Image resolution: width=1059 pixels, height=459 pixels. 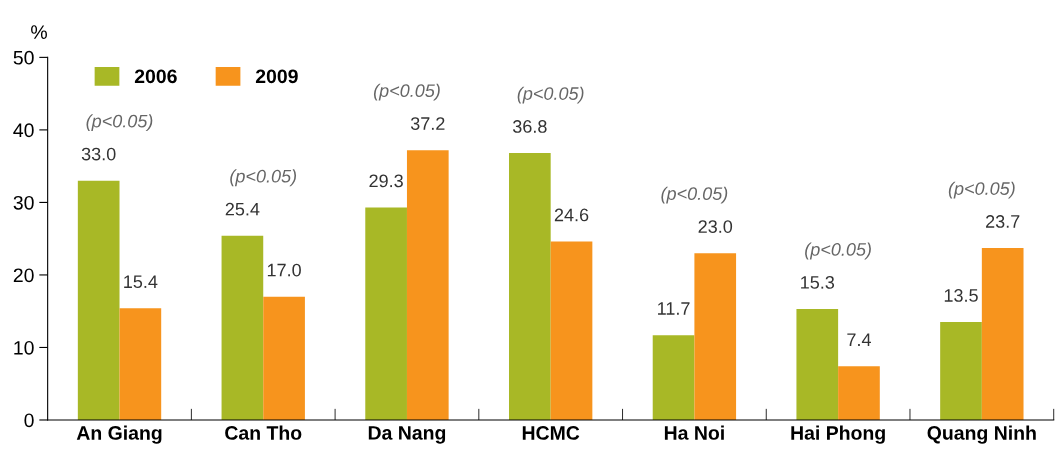 I want to click on data-label: 33.0, so click(x=98, y=154).